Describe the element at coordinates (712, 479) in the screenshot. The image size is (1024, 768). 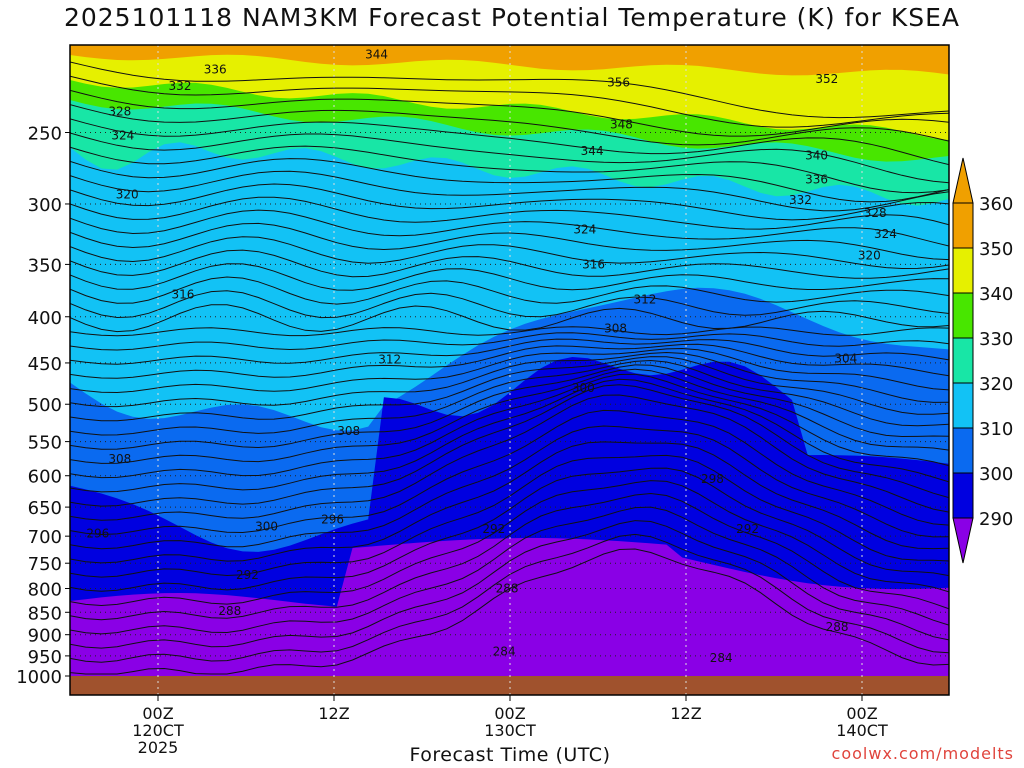
I see `contour-label: 298` at that location.